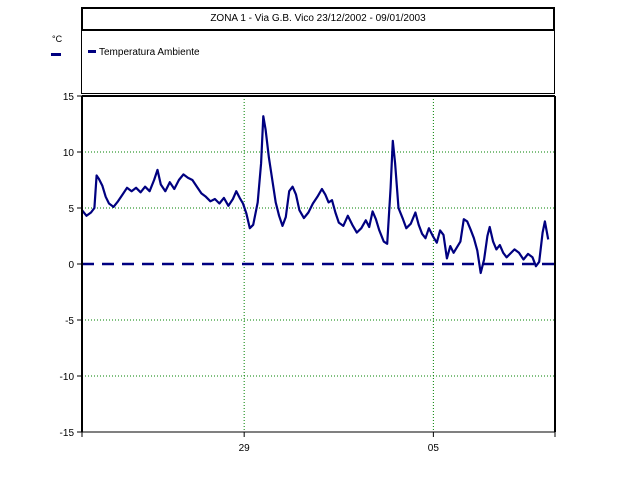 This screenshot has width=640, height=480. Describe the element at coordinates (56, 54) in the screenshot. I see `y-axis-unit-swatch` at that location.